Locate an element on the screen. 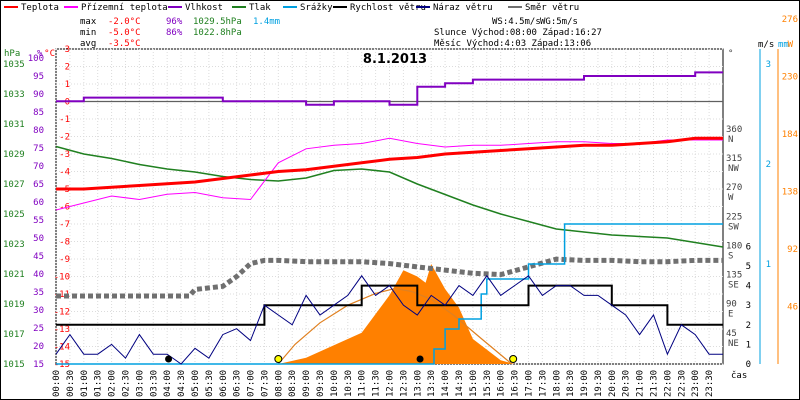 This screenshot has height=400, width=800. x-tick-label: 10:00 is located at coordinates (335, 383).